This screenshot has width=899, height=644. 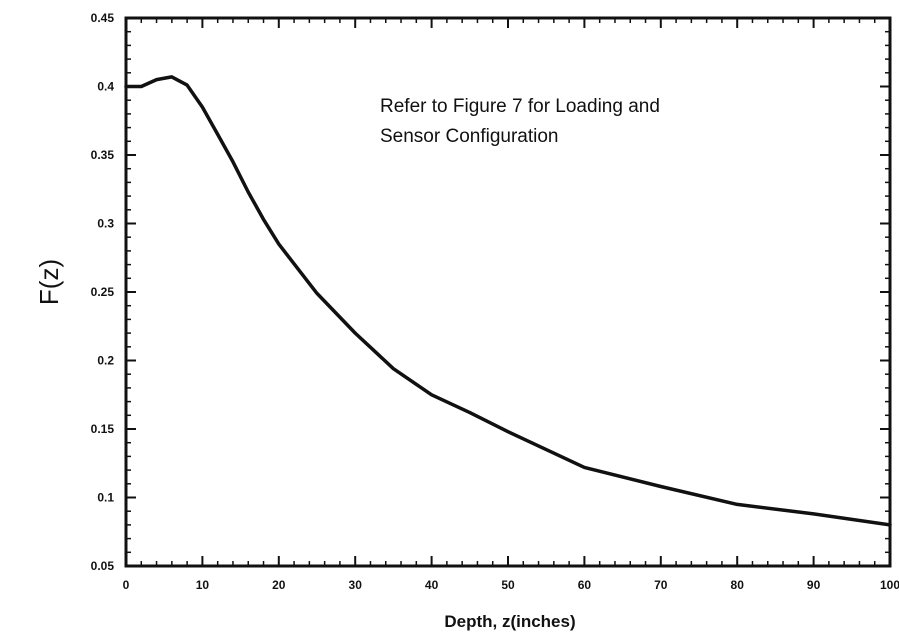 What do you see at coordinates (49, 282) in the screenshot?
I see `y-axis-title: F(z)` at bounding box center [49, 282].